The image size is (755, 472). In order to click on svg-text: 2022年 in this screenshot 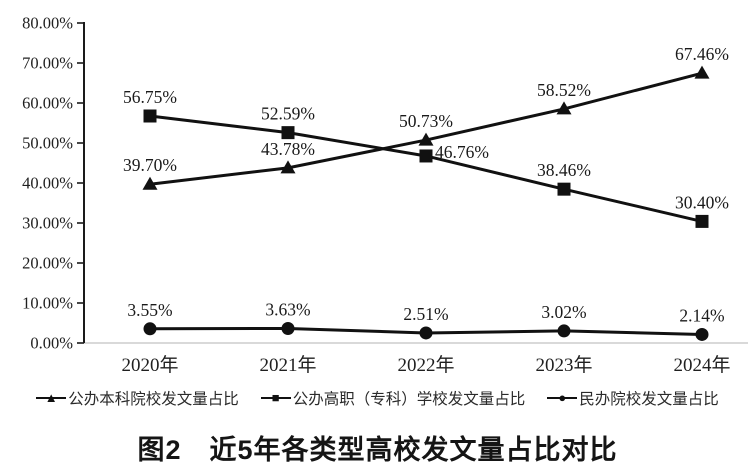, I will do `click(425, 365)`.